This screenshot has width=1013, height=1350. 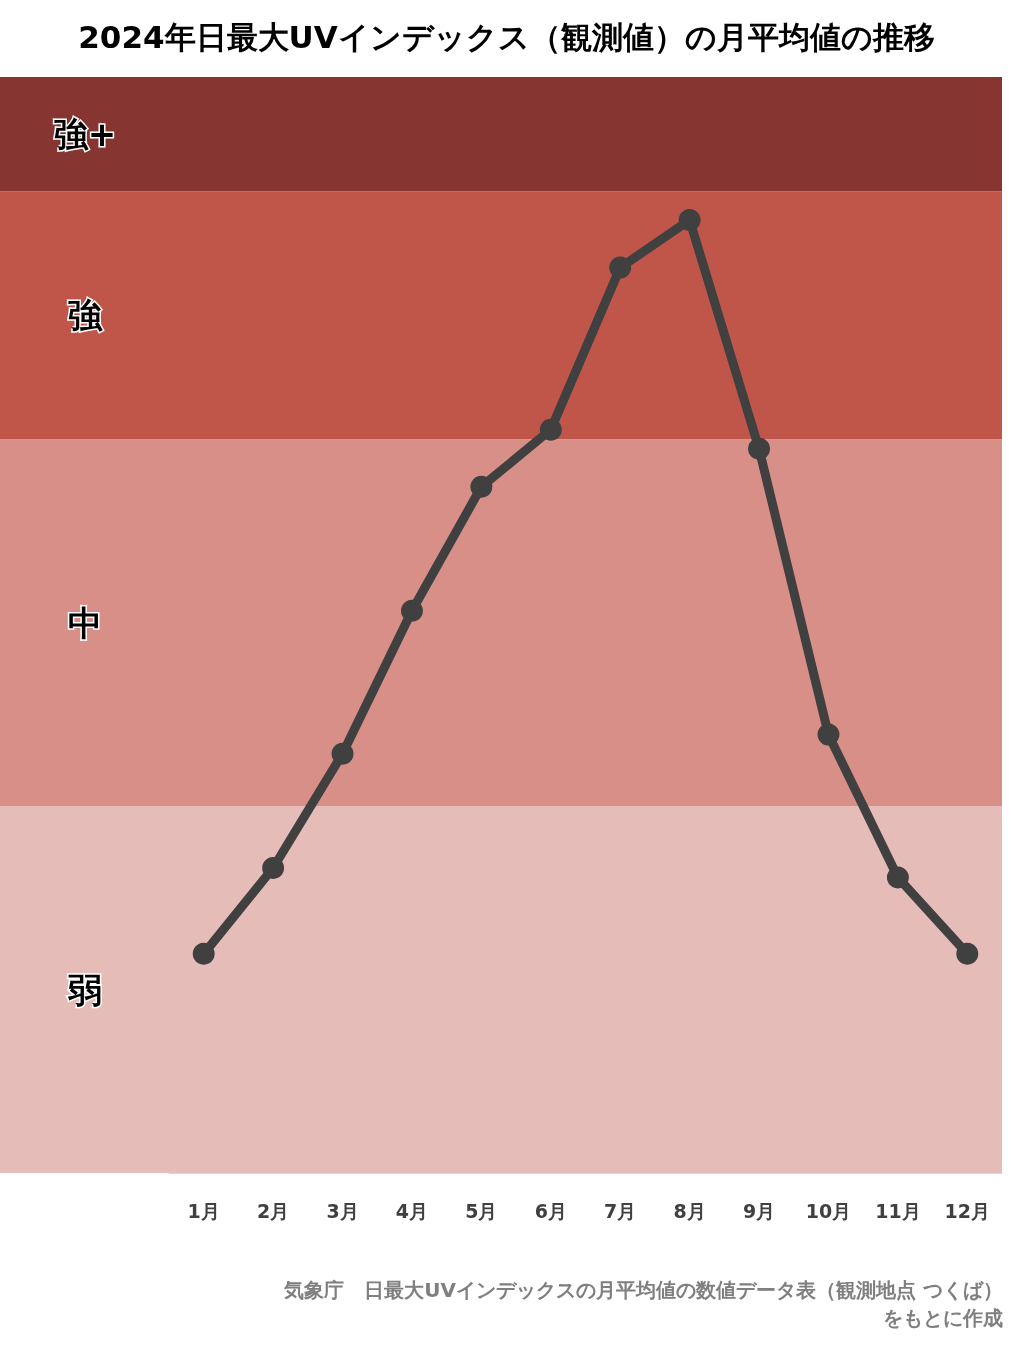 I want to click on text: をもとに作成, so click(x=943, y=1318).